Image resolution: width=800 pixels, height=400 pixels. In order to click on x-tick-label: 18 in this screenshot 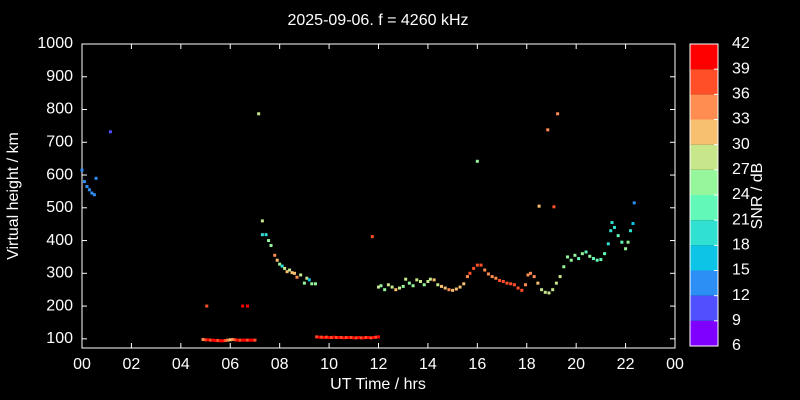, I will do `click(527, 364)`.